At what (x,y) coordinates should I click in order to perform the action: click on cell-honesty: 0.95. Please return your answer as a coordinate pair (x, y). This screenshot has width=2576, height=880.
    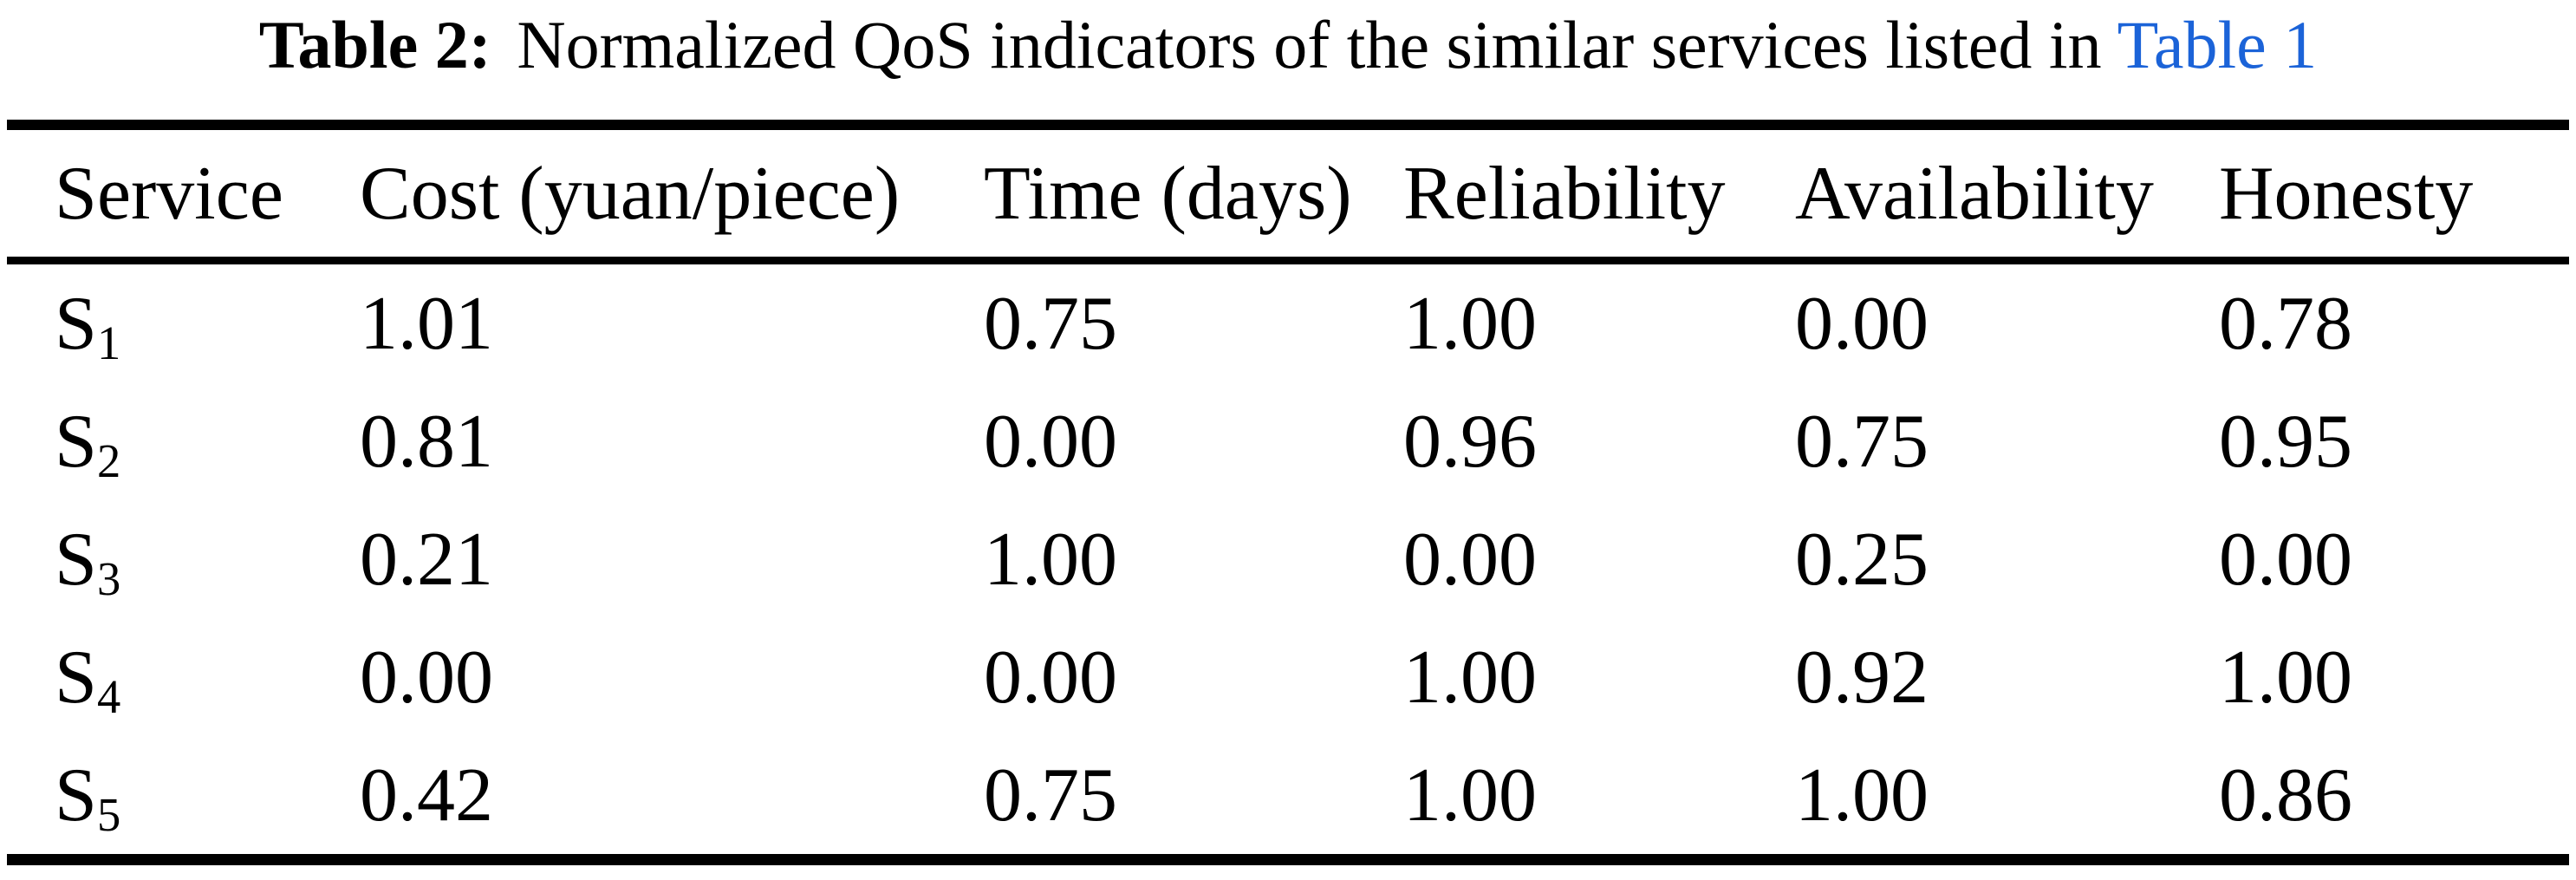
    Looking at the image, I should click on (2285, 441).